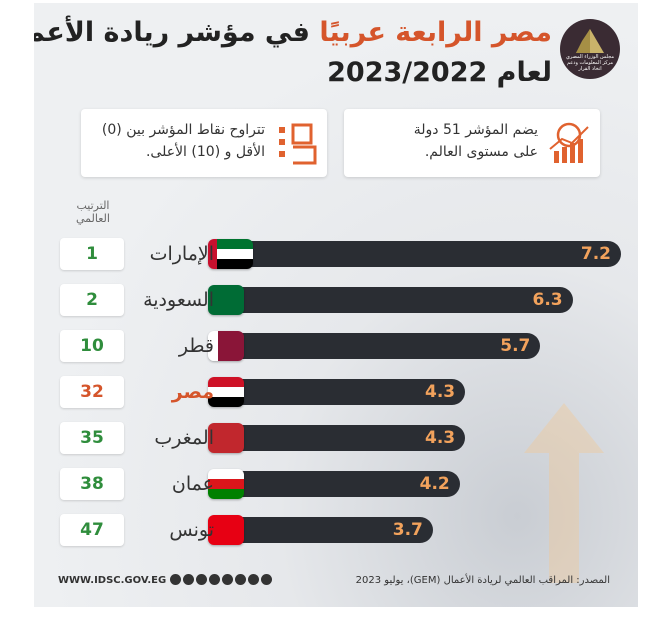 This screenshot has height=621, width=672. I want to click on country-label: الإمارات, so click(181, 254).